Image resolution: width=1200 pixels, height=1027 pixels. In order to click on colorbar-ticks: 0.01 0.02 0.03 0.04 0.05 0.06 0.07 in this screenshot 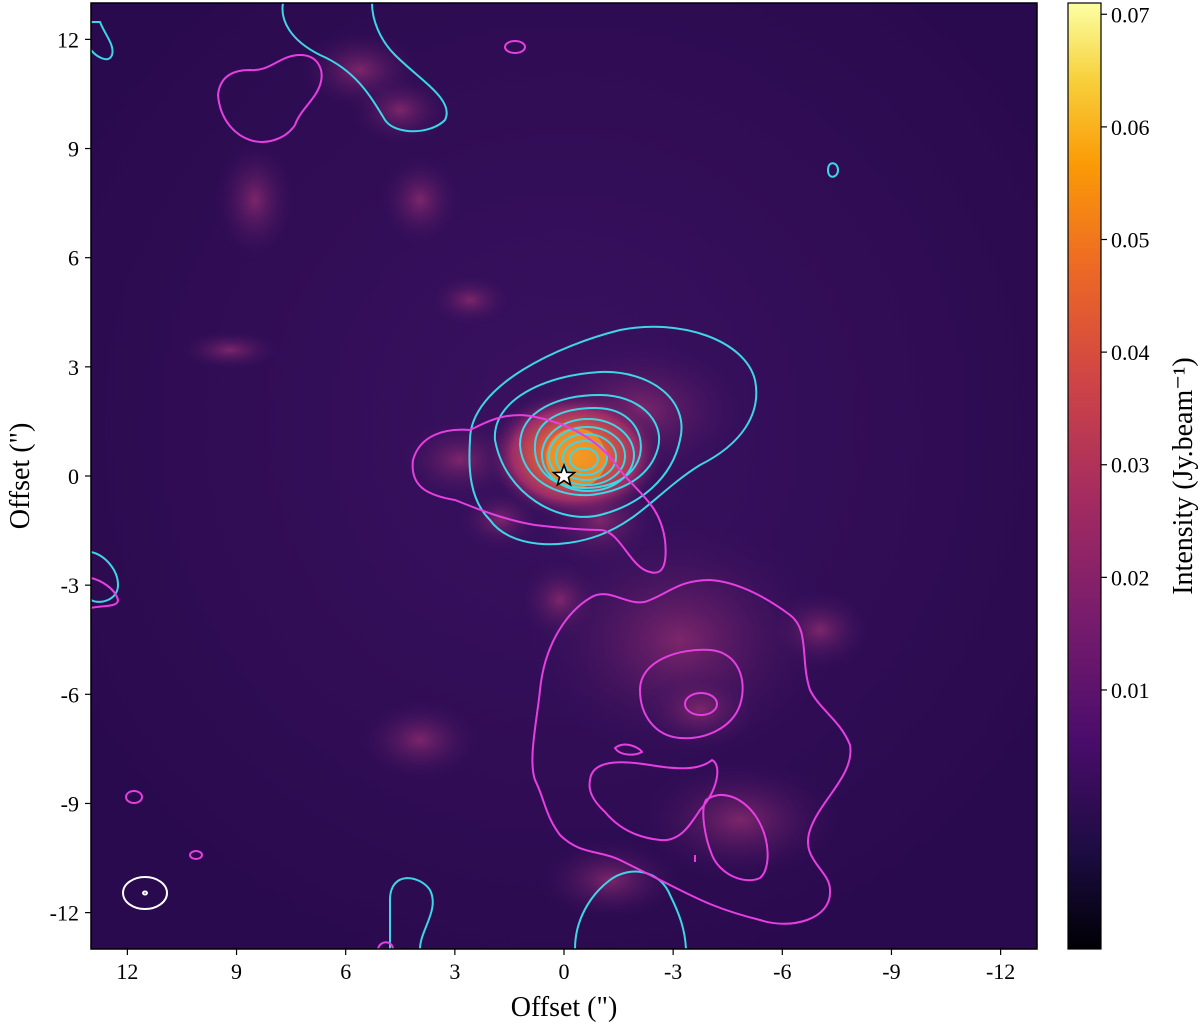, I will do `click(1125, 352)`.